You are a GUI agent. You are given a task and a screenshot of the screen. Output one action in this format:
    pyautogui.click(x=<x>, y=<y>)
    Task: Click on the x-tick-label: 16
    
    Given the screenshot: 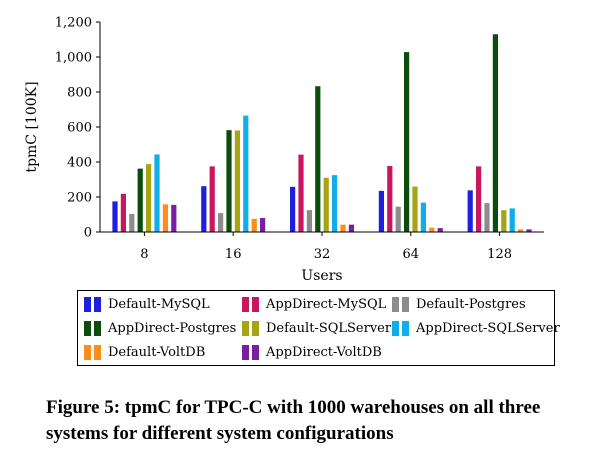 What is the action you would take?
    pyautogui.click(x=233, y=254)
    